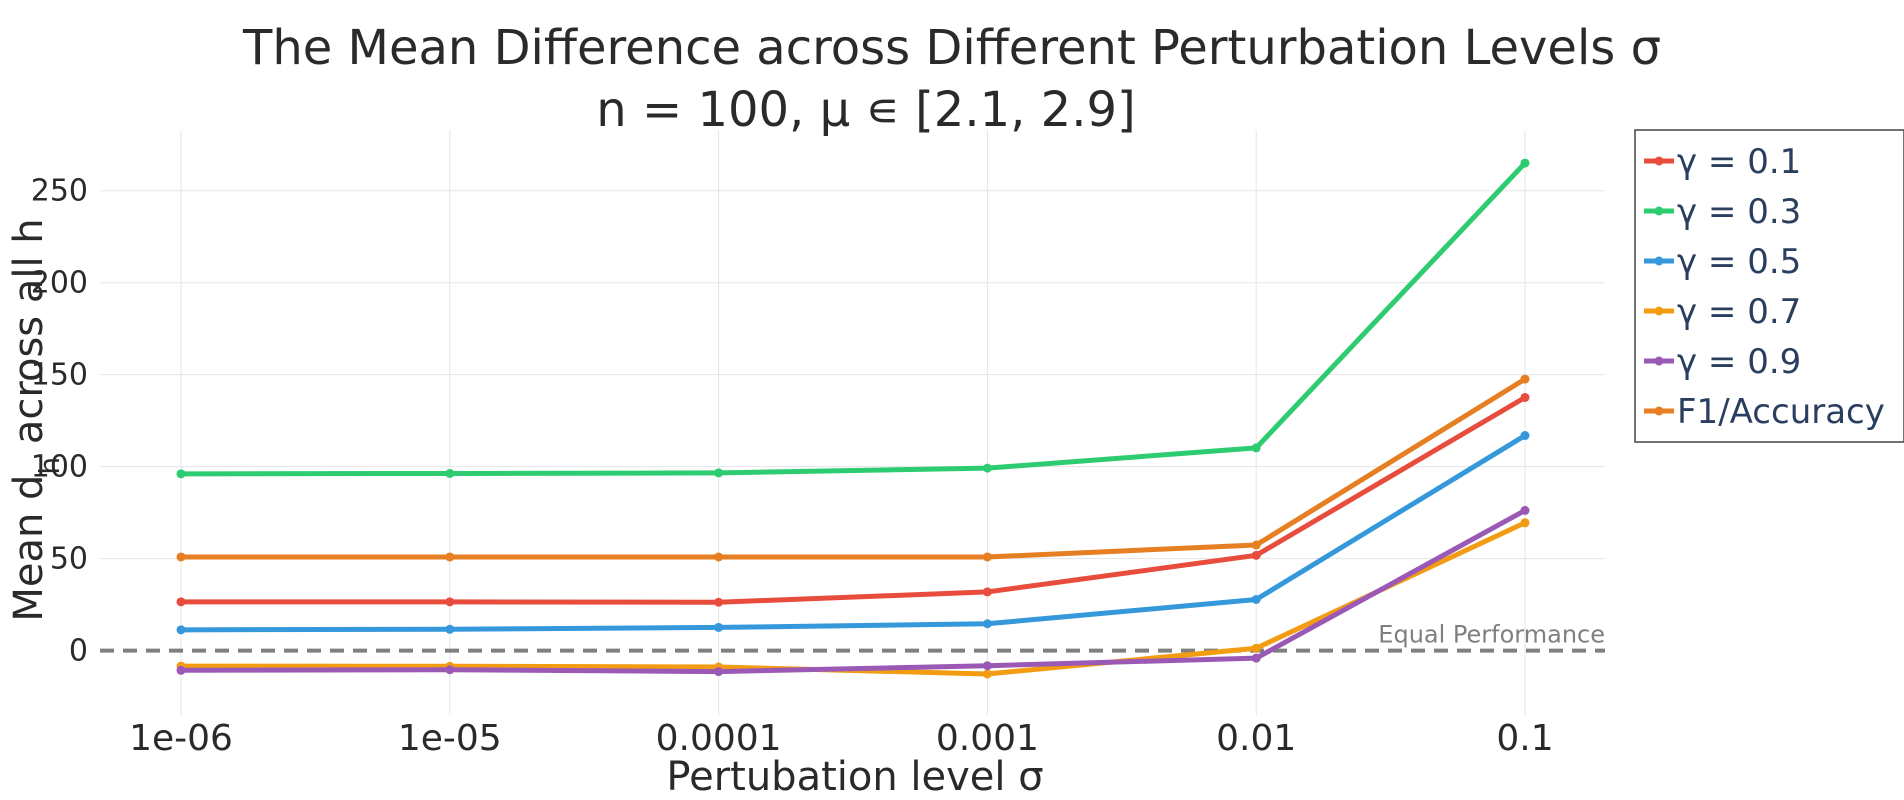  I want to click on y-tick-label: 0, so click(78, 651).